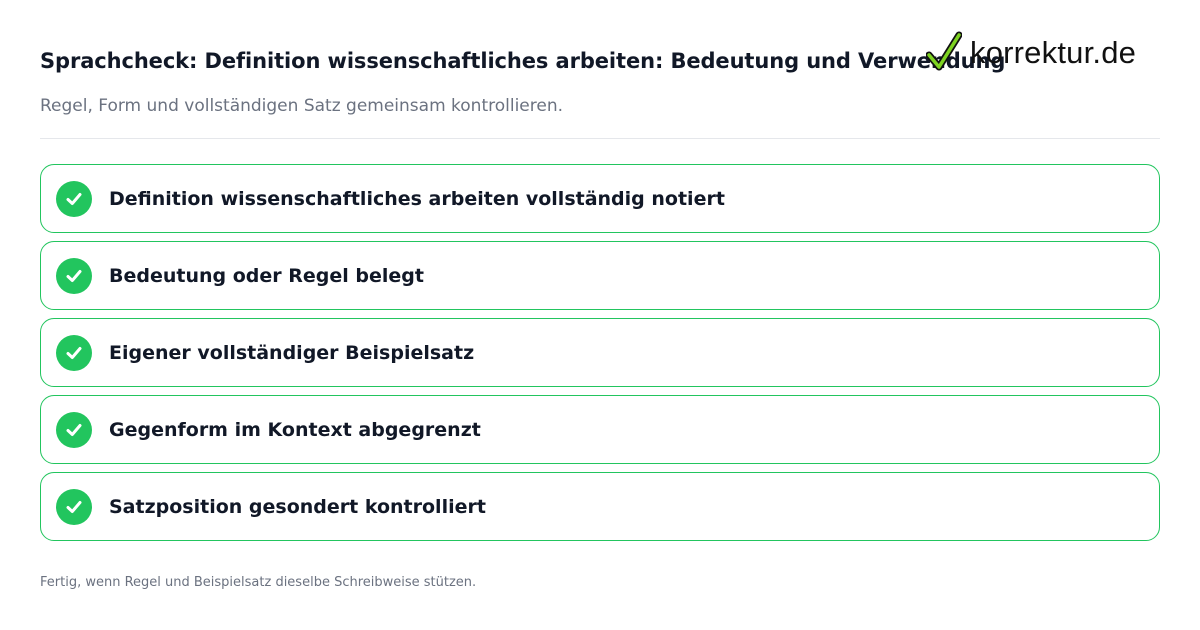 Image resolution: width=1200 pixels, height=630 pixels. I want to click on checklist-item: Eigener vollständiger Beispielsatz, so click(600, 352).